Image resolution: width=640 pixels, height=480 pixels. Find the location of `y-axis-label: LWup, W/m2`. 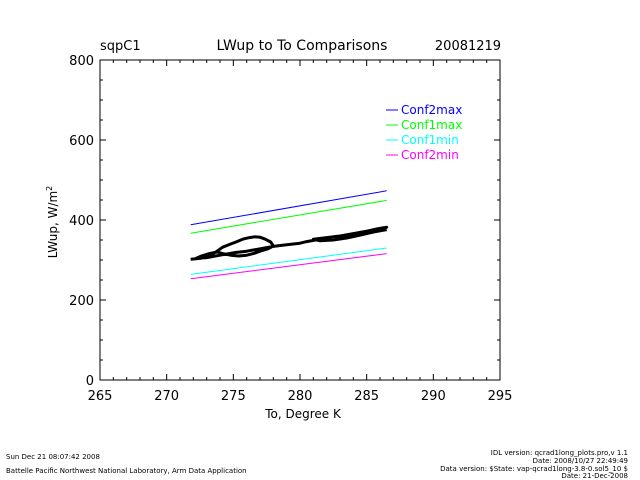

y-axis-label: LWup, W/m2 is located at coordinates (52, 222).